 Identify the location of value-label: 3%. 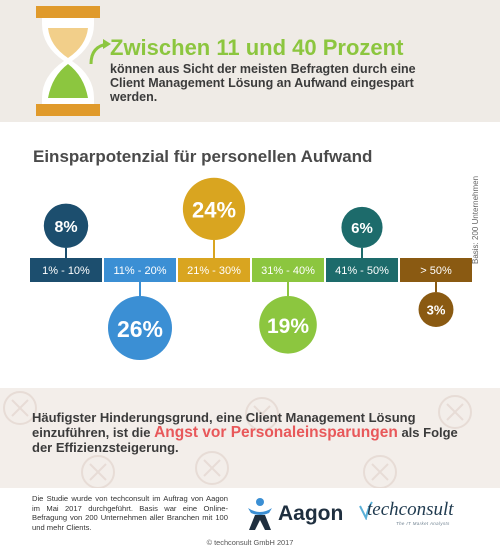
(436, 309).